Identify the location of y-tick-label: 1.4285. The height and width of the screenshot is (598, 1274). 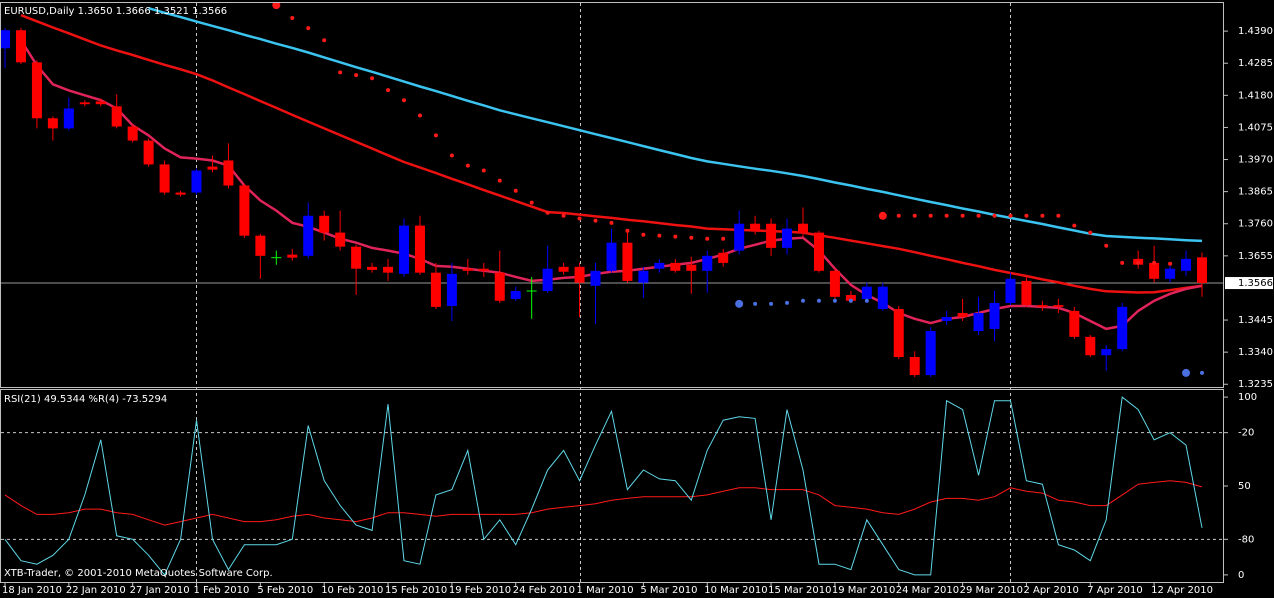
(1255, 63).